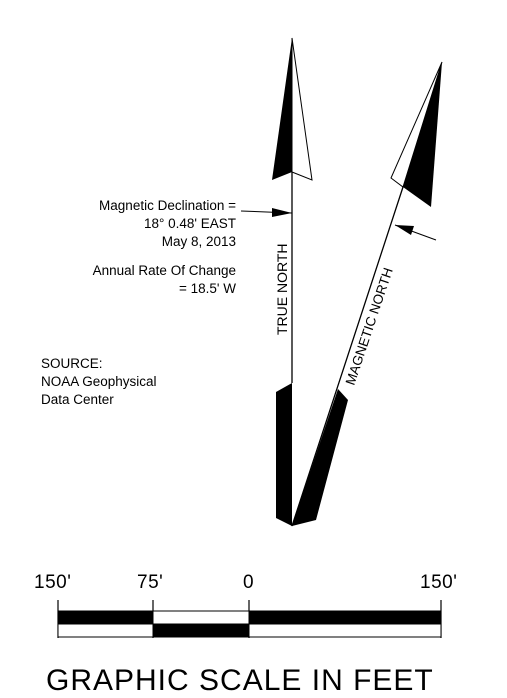 The height and width of the screenshot is (698, 507). I want to click on annual-rate-line-1: Annual Rate Of Change, so click(164, 270).